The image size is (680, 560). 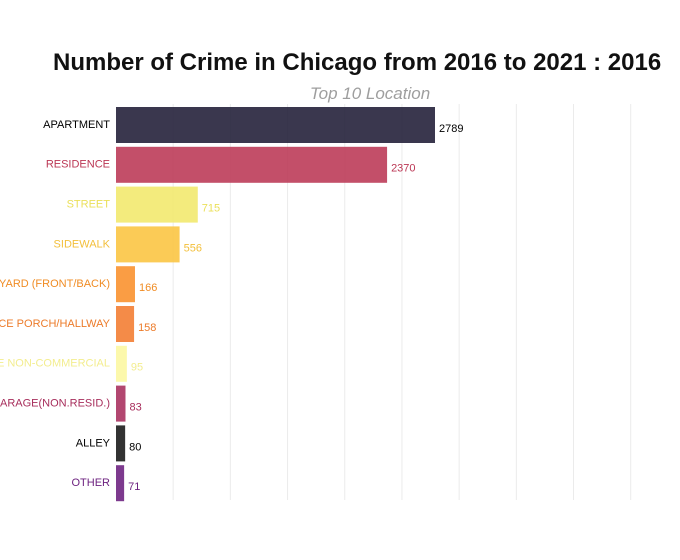 What do you see at coordinates (55, 404) in the screenshot?
I see `category-label: RESIDENCE-GARAGE(NON.RESID.)` at bounding box center [55, 404].